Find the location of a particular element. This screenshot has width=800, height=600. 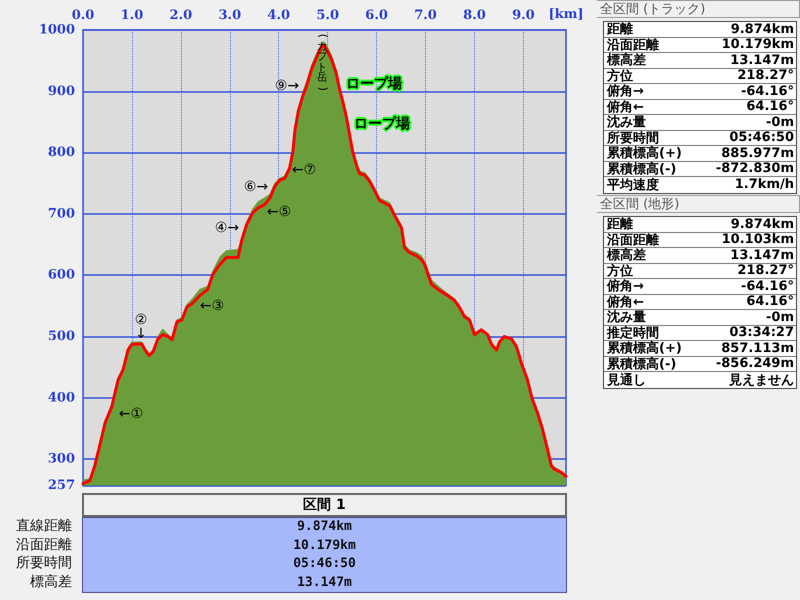

text: 1.7km/h is located at coordinates (764, 184).